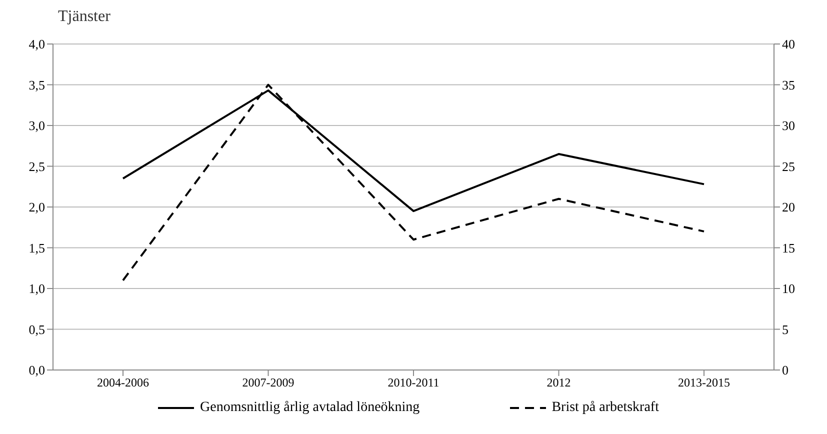 Image resolution: width=827 pixels, height=434 pixels. Describe the element at coordinates (36, 370) in the screenshot. I see `y-tick-label: 0,0` at that location.